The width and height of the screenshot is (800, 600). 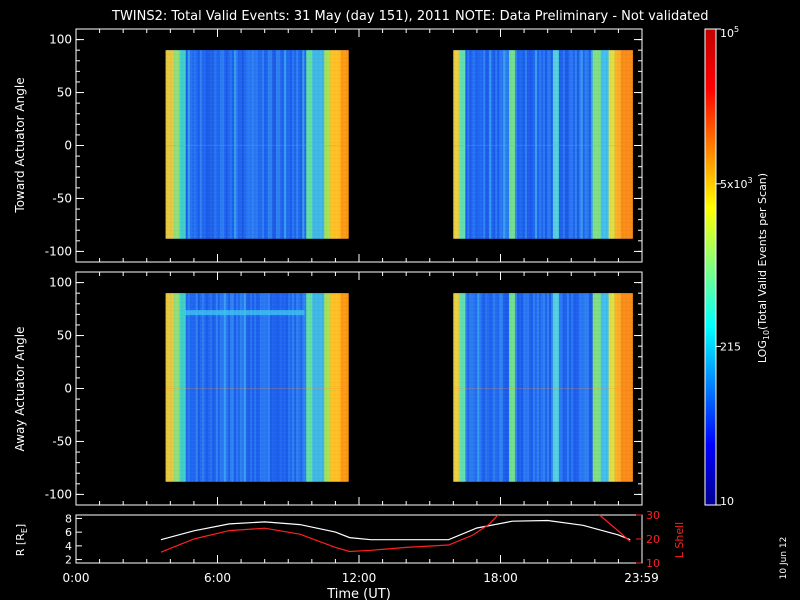 What do you see at coordinates (653, 515) in the screenshot?
I see `orbit-ytick-right-label: 30` at bounding box center [653, 515].